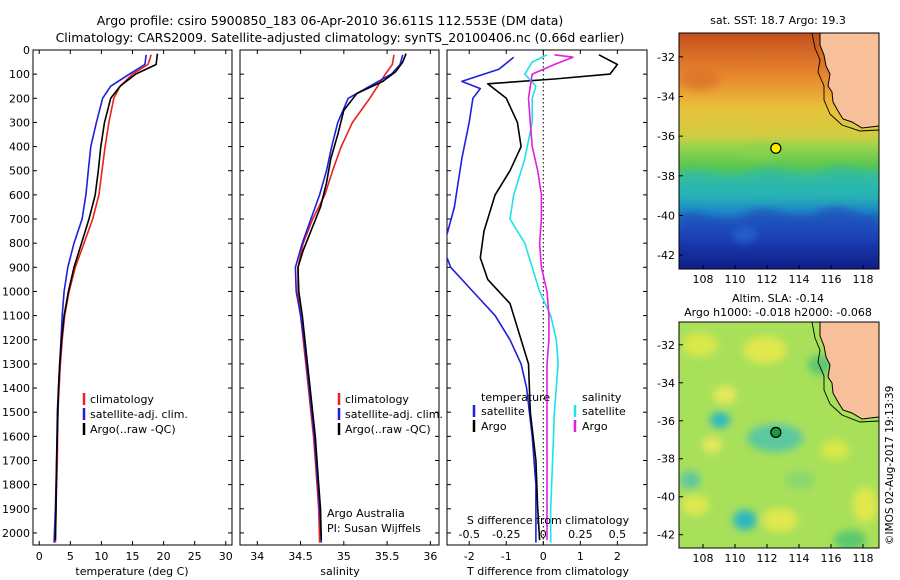 This screenshot has height=580, width=900. Describe the element at coordinates (506, 556) in the screenshot. I see `x-tick-label: -1` at that location.